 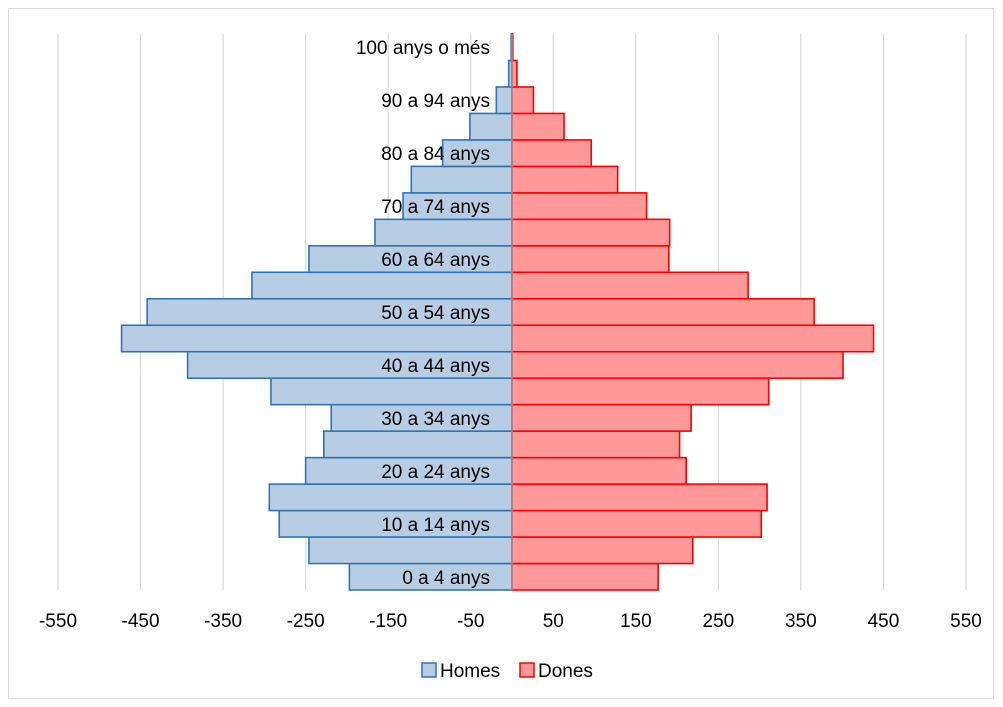 I want to click on category-label: 0 a 4 anys, so click(x=446, y=578).